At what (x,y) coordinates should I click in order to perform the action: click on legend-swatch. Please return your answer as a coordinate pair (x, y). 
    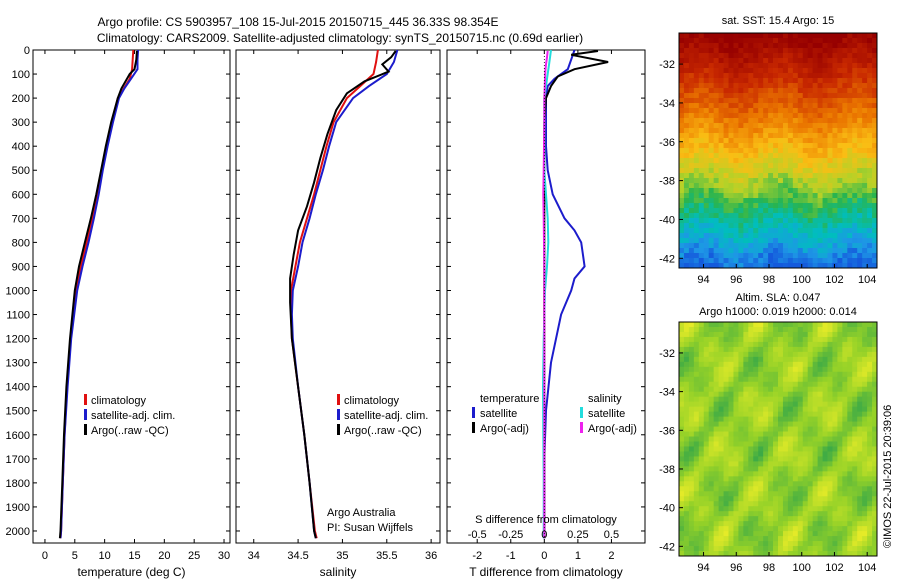
    Looking at the image, I should click on (473, 412).